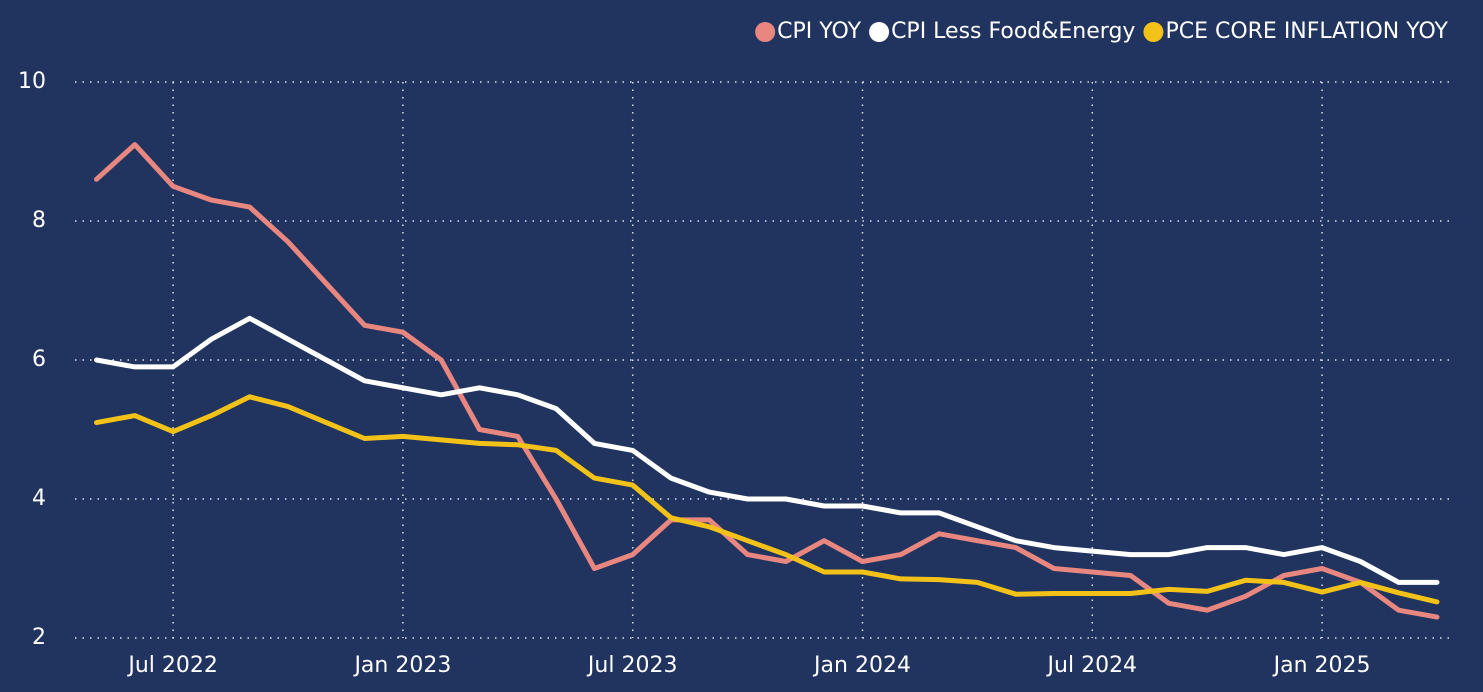  Describe the element at coordinates (632, 665) in the screenshot. I see `x-tick-label: Jul 2023` at that location.